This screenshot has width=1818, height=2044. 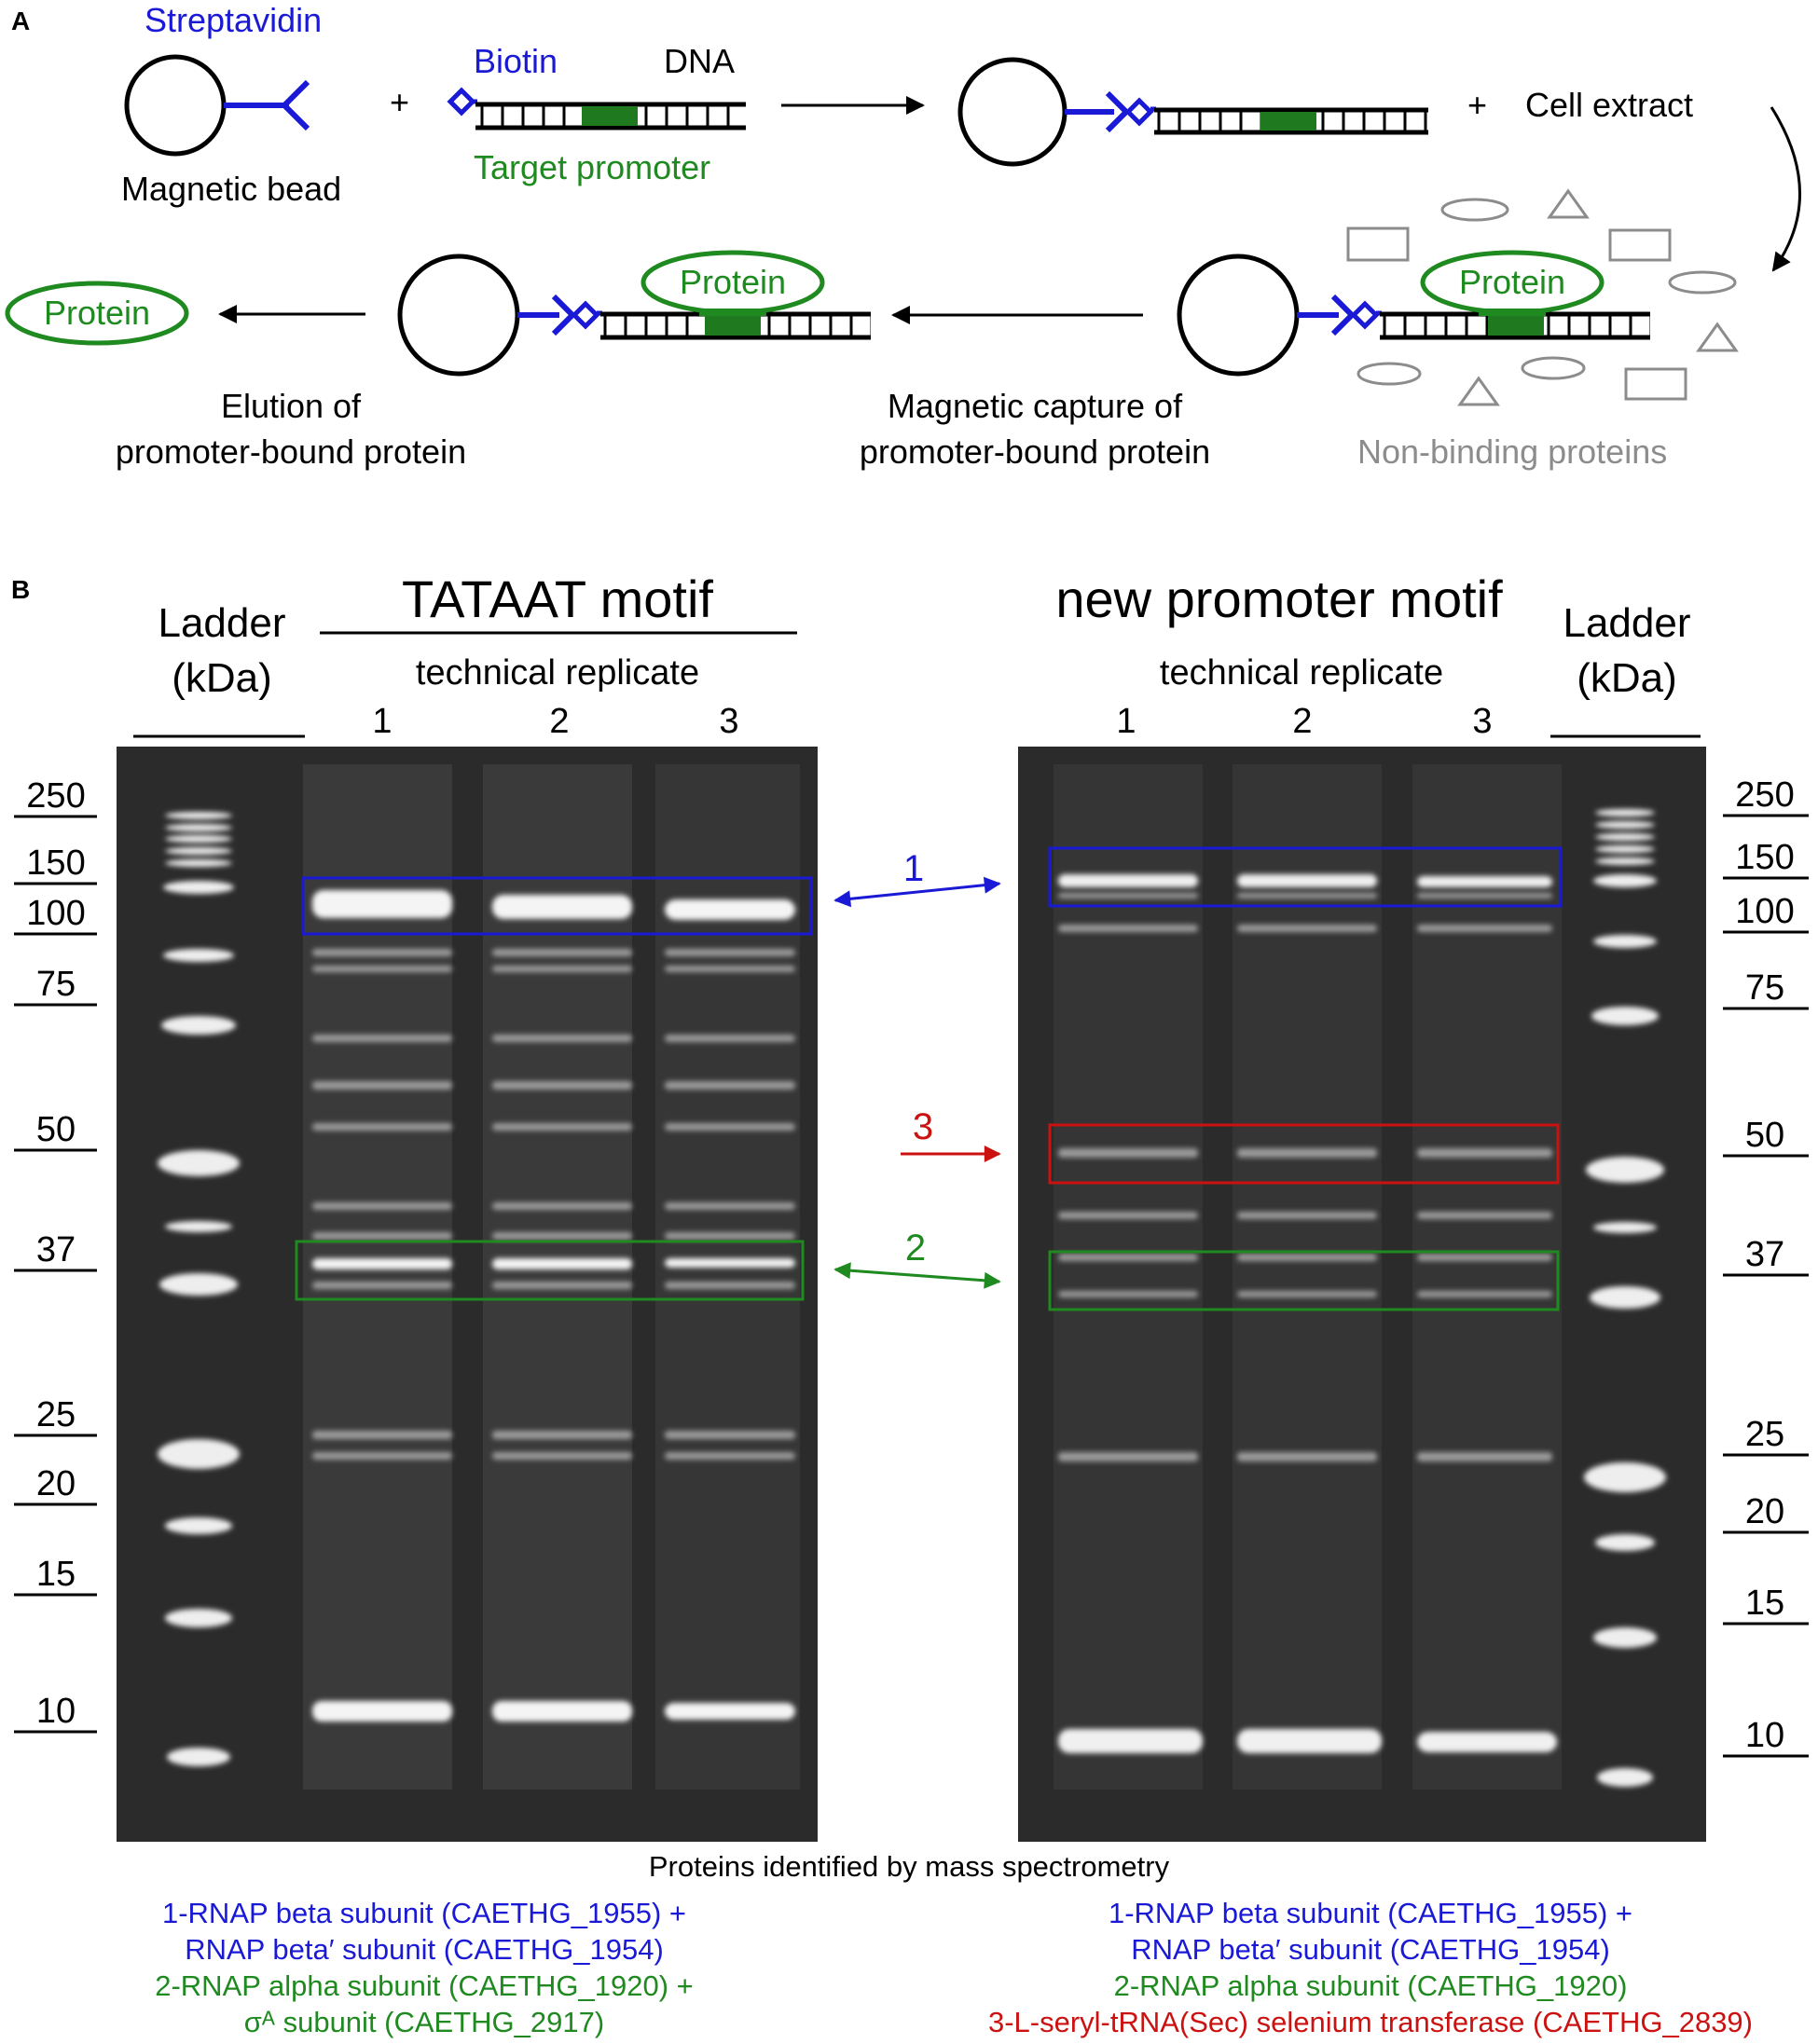 I want to click on non-binding-label: Non-binding proteins, so click(x=1512, y=451).